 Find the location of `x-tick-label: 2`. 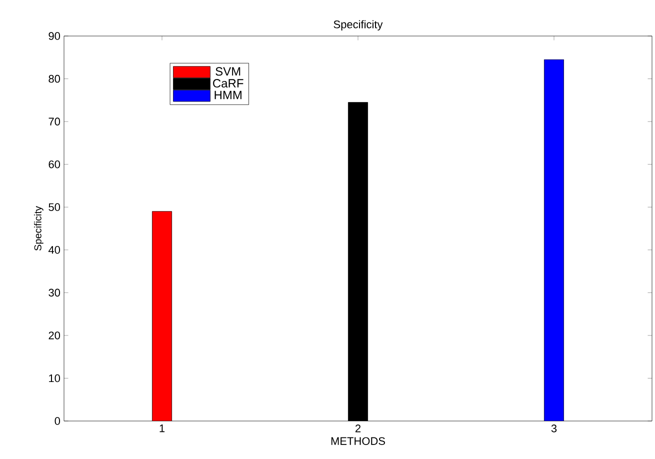

x-tick-label: 2 is located at coordinates (358, 428).